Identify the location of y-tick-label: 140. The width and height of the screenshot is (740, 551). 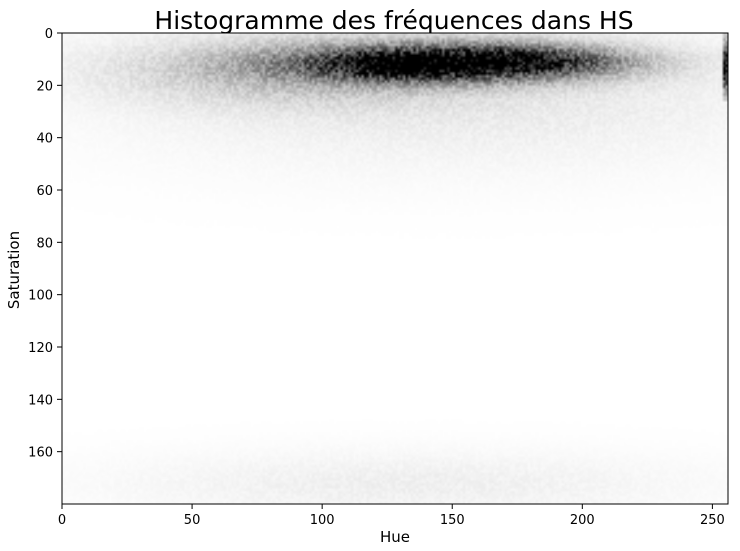
(40, 400).